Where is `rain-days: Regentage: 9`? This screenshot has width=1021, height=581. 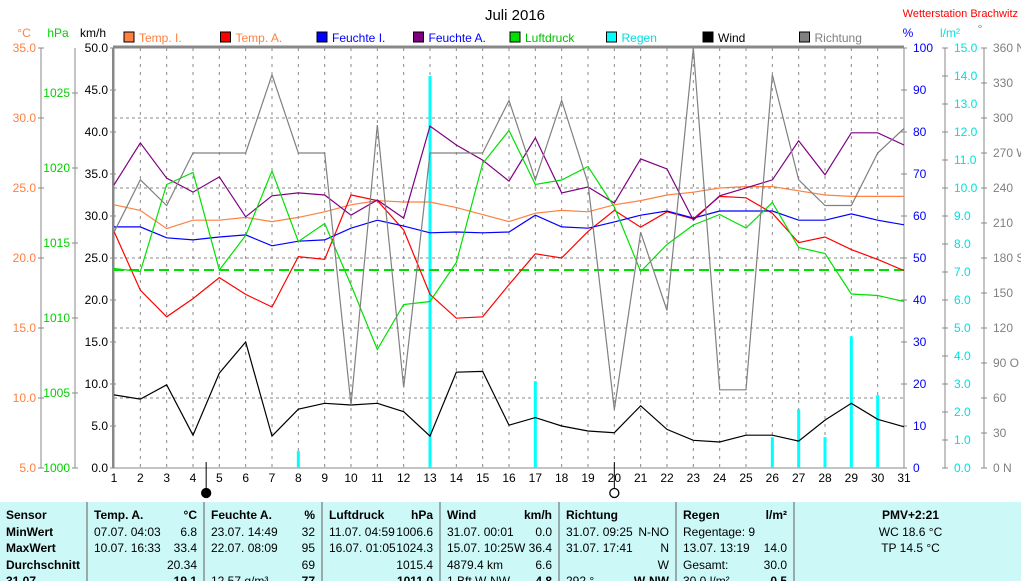
rain-days: Regentage: 9 is located at coordinates (719, 531).